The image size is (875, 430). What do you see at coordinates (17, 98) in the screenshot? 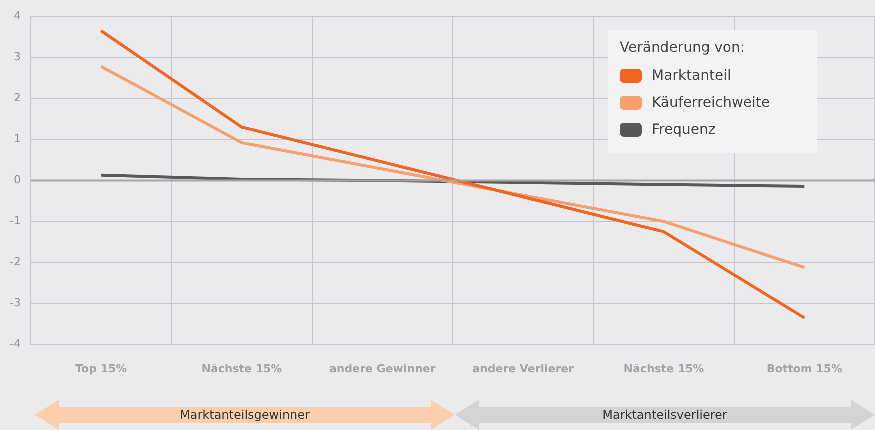
I see `y-tick-label: 2` at bounding box center [17, 98].